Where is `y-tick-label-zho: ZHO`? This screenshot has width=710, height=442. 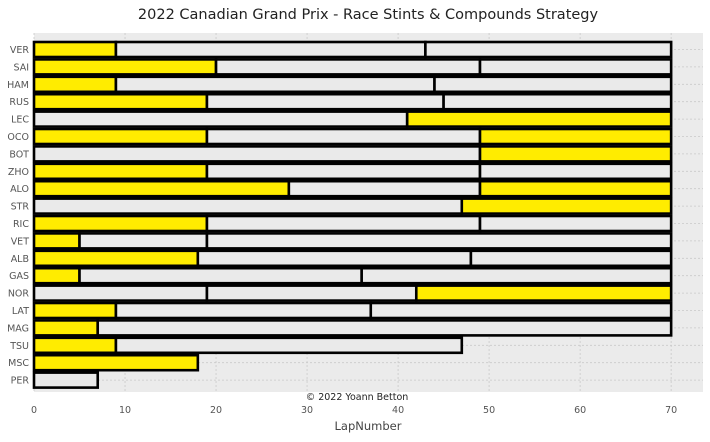
y-tick-label-zho: ZHO is located at coordinates (18, 172).